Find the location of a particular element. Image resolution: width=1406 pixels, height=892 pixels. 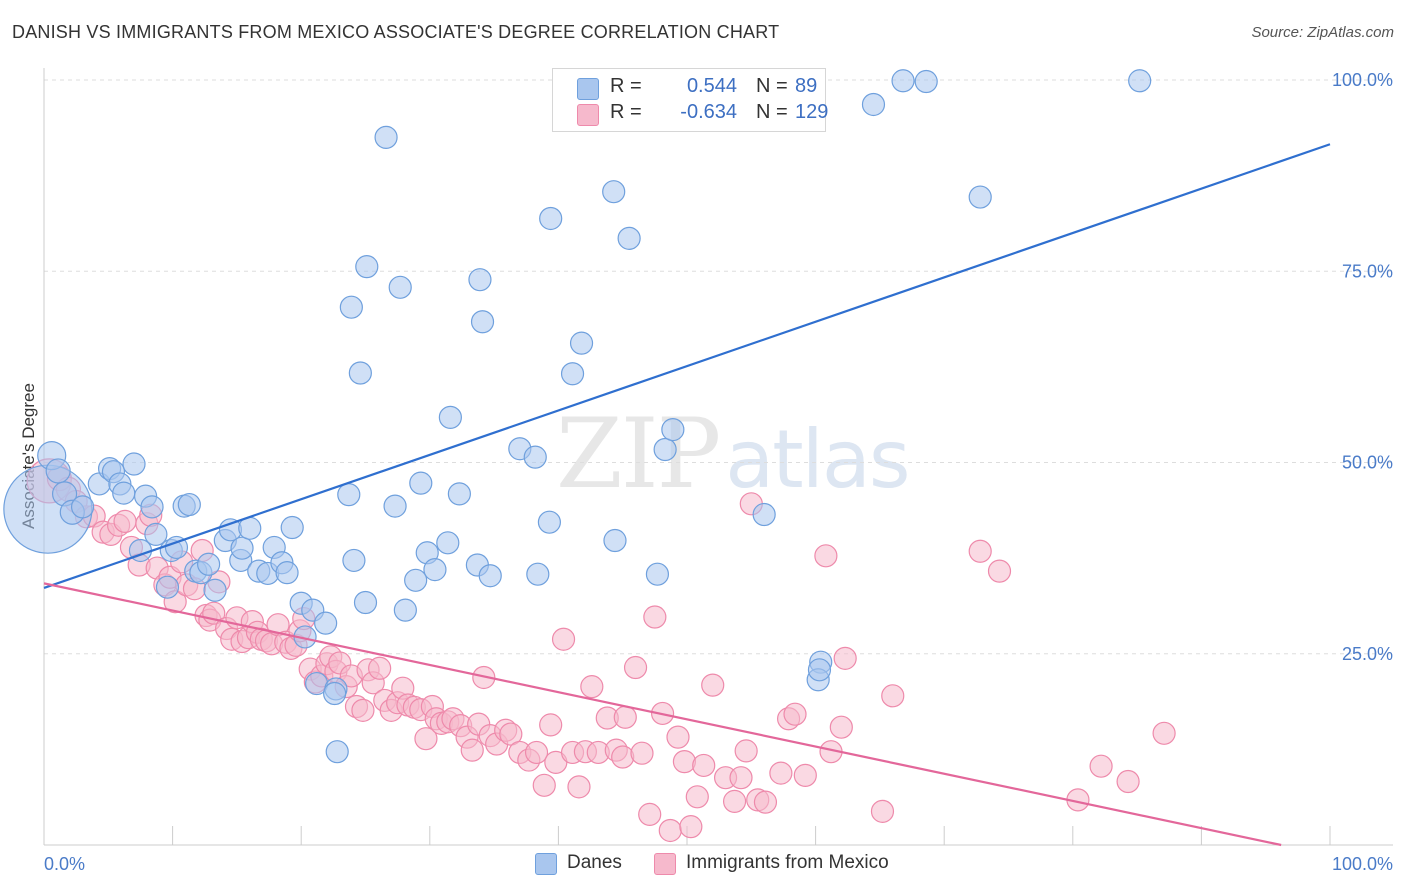

source-label: Source: ZipAtlas.com is located at coordinates (1322, 32).